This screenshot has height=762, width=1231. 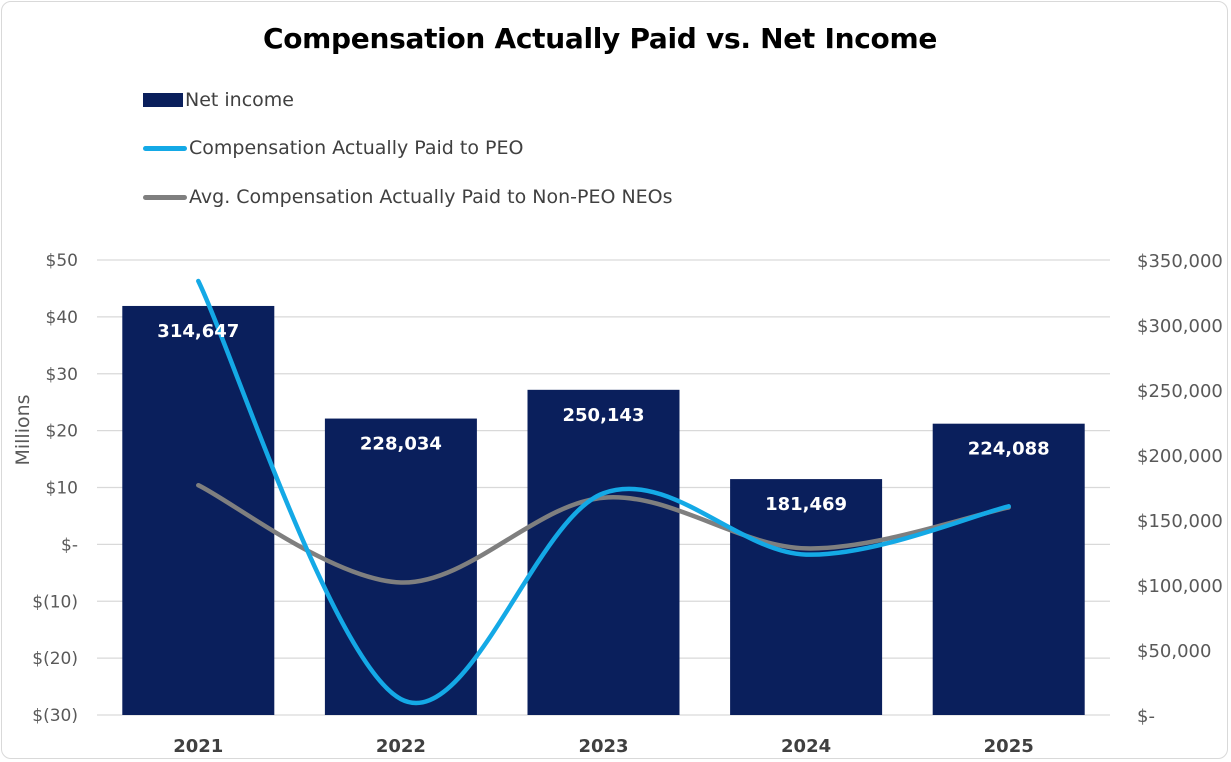 What do you see at coordinates (62, 432) in the screenshot?
I see `left-tick-label: $20` at bounding box center [62, 432].